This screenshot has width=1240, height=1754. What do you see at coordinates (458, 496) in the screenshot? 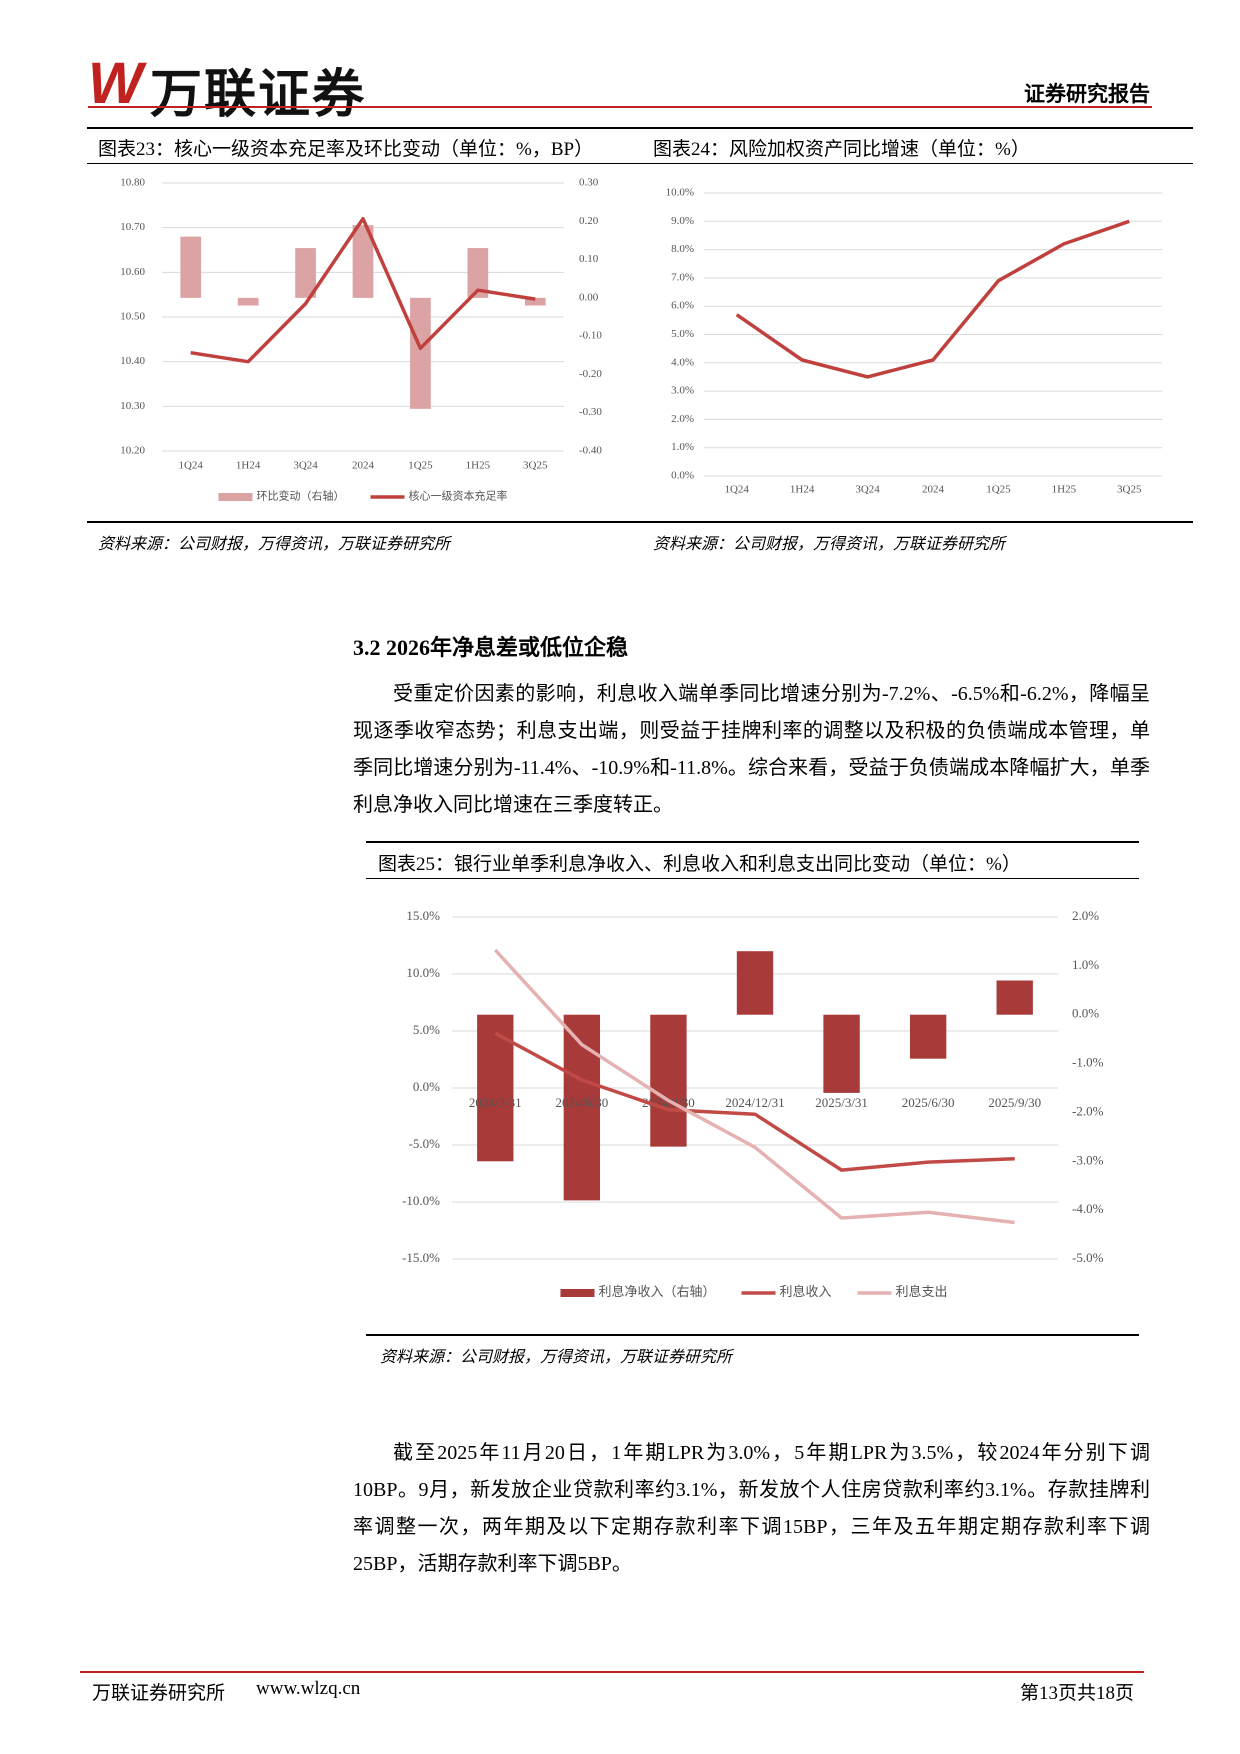
I see `legend-label: 核心一级资本充足率` at bounding box center [458, 496].